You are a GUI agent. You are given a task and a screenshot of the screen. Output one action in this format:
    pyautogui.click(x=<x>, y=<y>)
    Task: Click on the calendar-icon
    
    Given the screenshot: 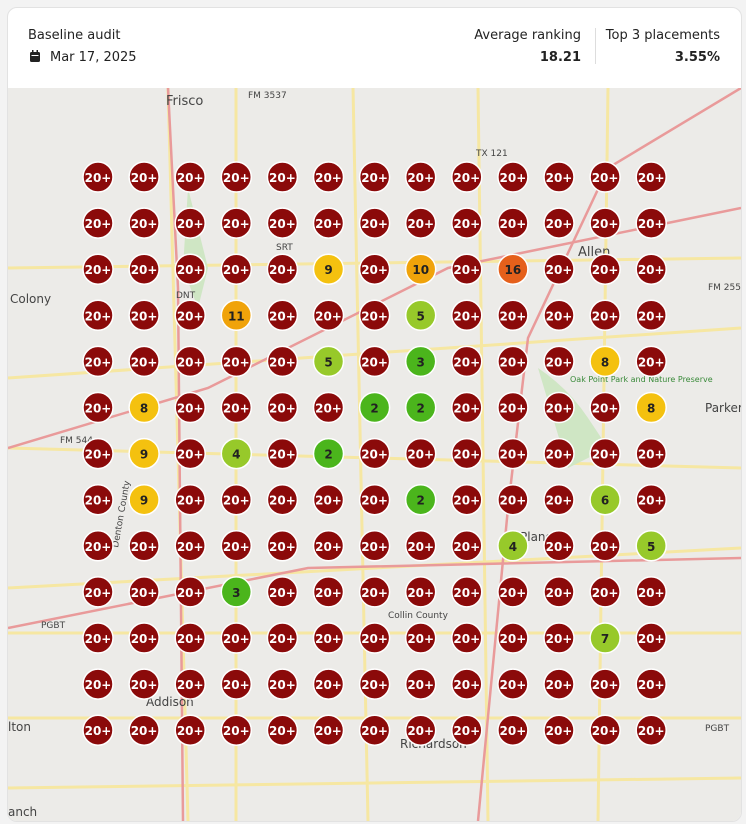 What is the action you would take?
    pyautogui.click(x=35, y=56)
    